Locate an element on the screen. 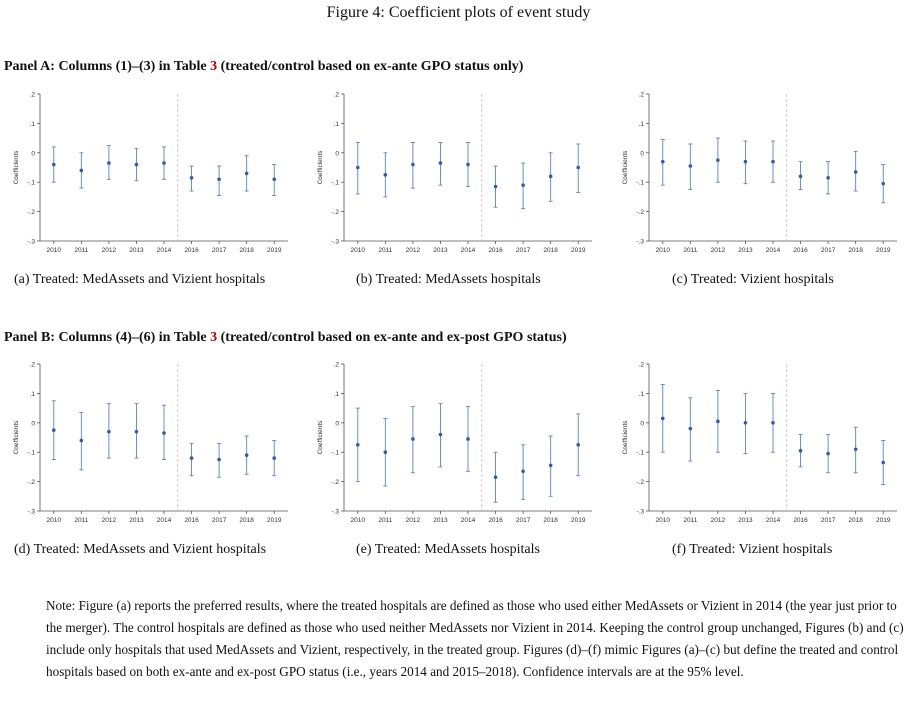  panel-b-table-ref: 3 is located at coordinates (214, 337).